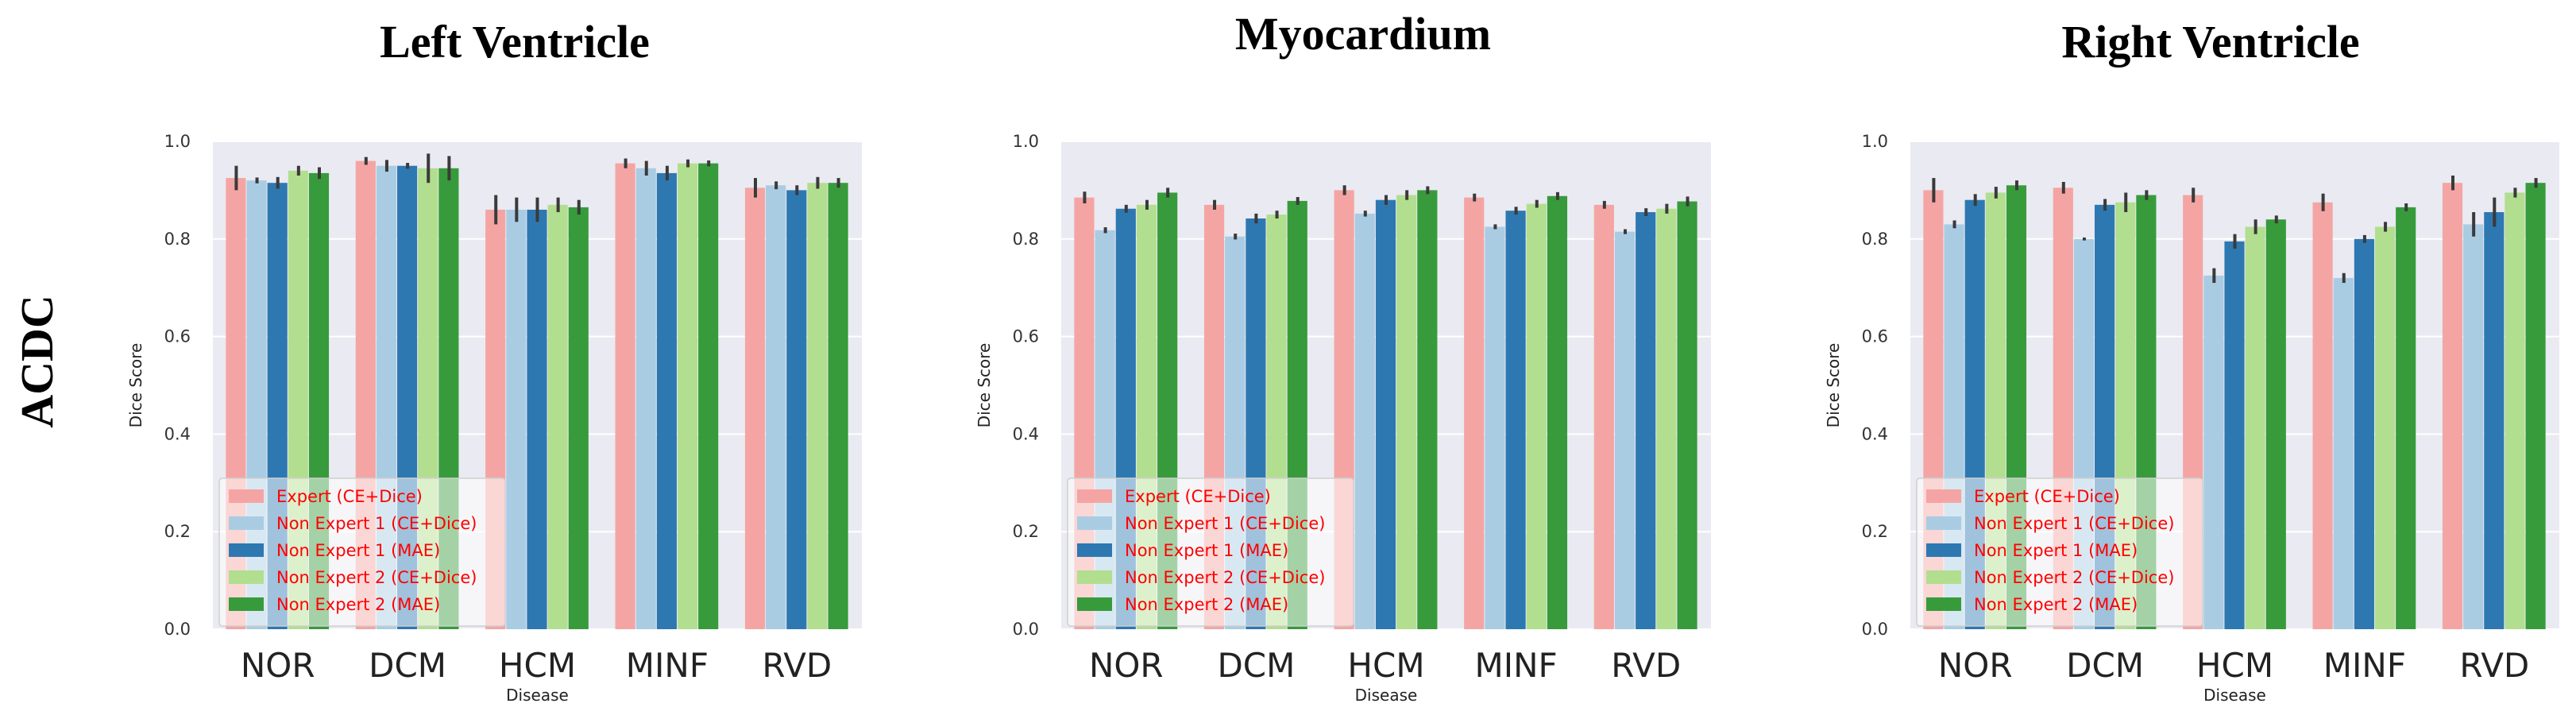 Image resolution: width=2576 pixels, height=715 pixels. I want to click on panel-title: Left Ventricle, so click(515, 42).